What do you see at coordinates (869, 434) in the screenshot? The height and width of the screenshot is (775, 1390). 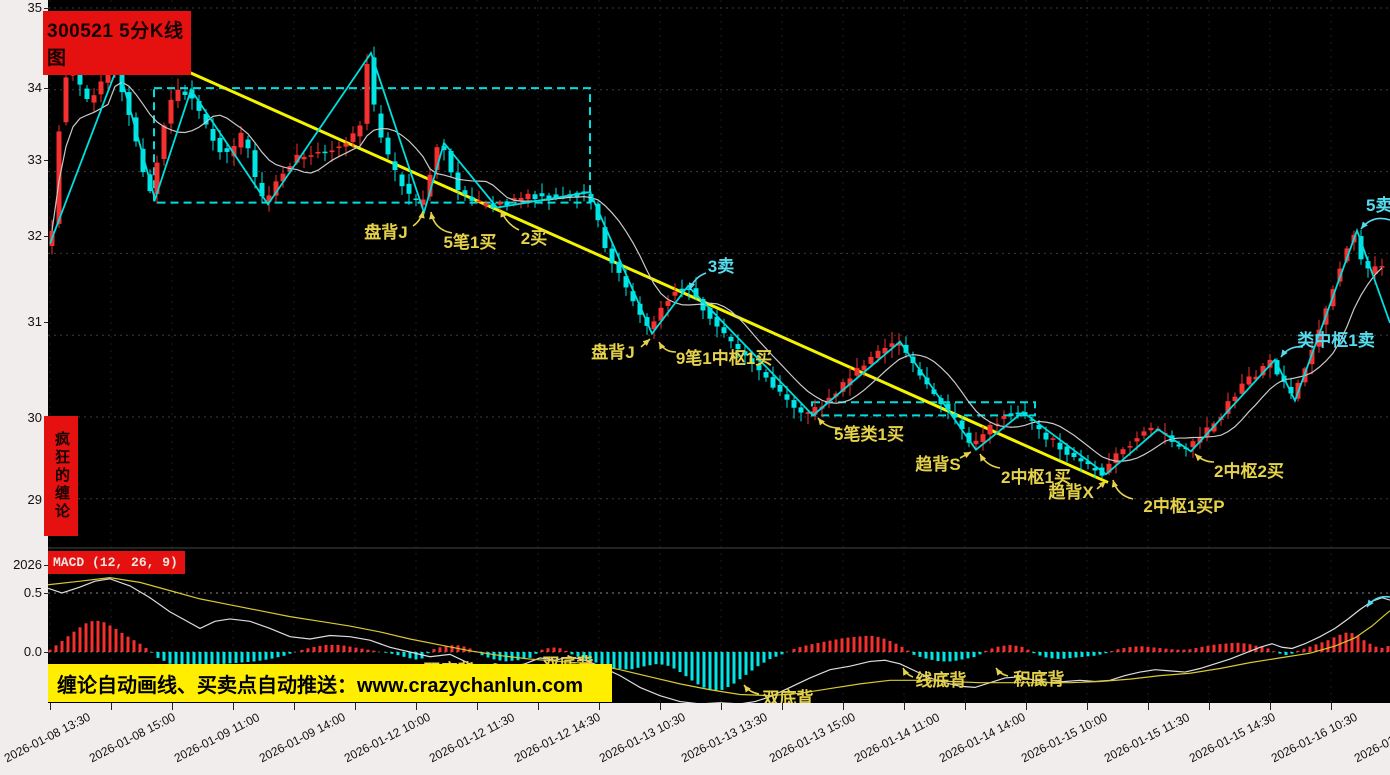 I see `annotation-label: 5笔类1买` at bounding box center [869, 434].